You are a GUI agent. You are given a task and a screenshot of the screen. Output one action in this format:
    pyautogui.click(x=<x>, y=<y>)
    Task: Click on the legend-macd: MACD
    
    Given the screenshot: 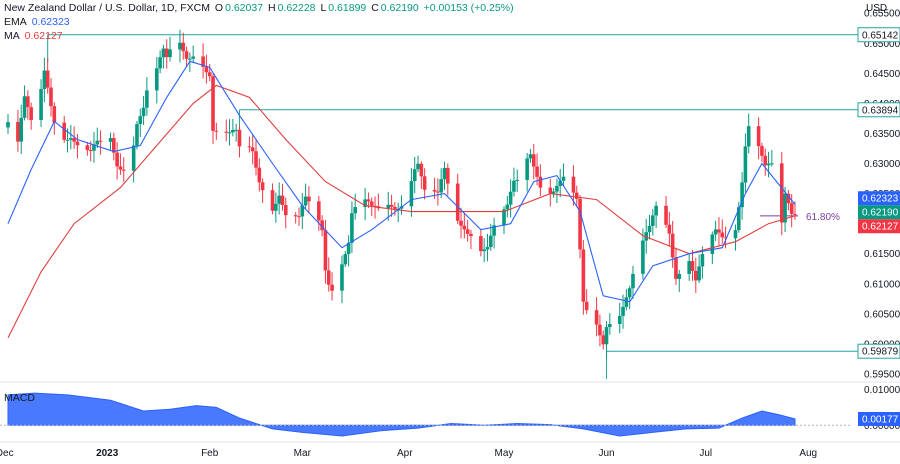 What is the action you would take?
    pyautogui.click(x=20, y=398)
    